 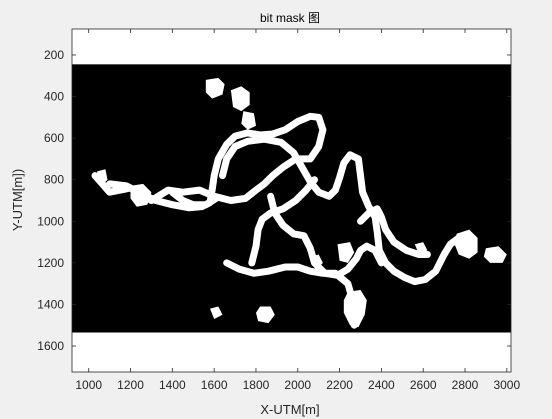 What do you see at coordinates (256, 385) in the screenshot?
I see `x-tick-label: 1800` at bounding box center [256, 385].